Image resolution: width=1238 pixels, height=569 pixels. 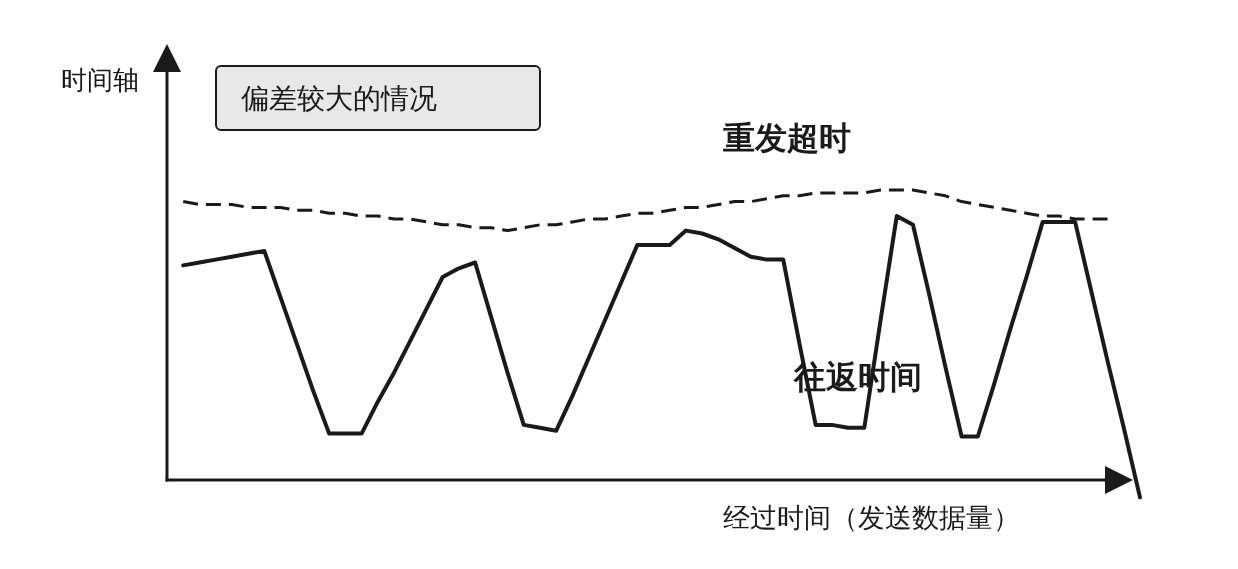 I want to click on y-axis-title: 时间轴, so click(x=100, y=80).